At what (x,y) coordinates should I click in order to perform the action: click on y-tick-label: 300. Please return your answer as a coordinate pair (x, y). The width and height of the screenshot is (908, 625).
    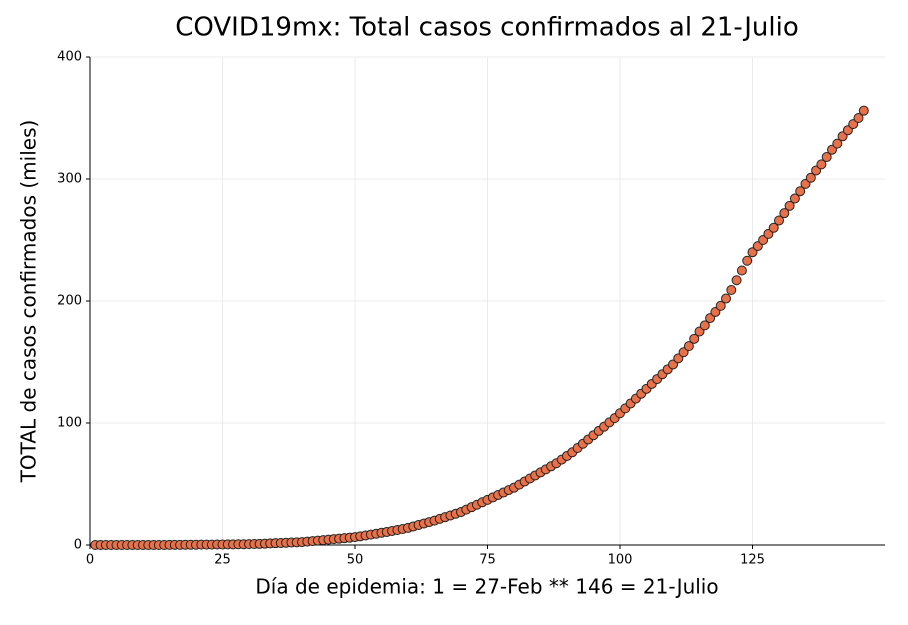
    Looking at the image, I should click on (69, 179).